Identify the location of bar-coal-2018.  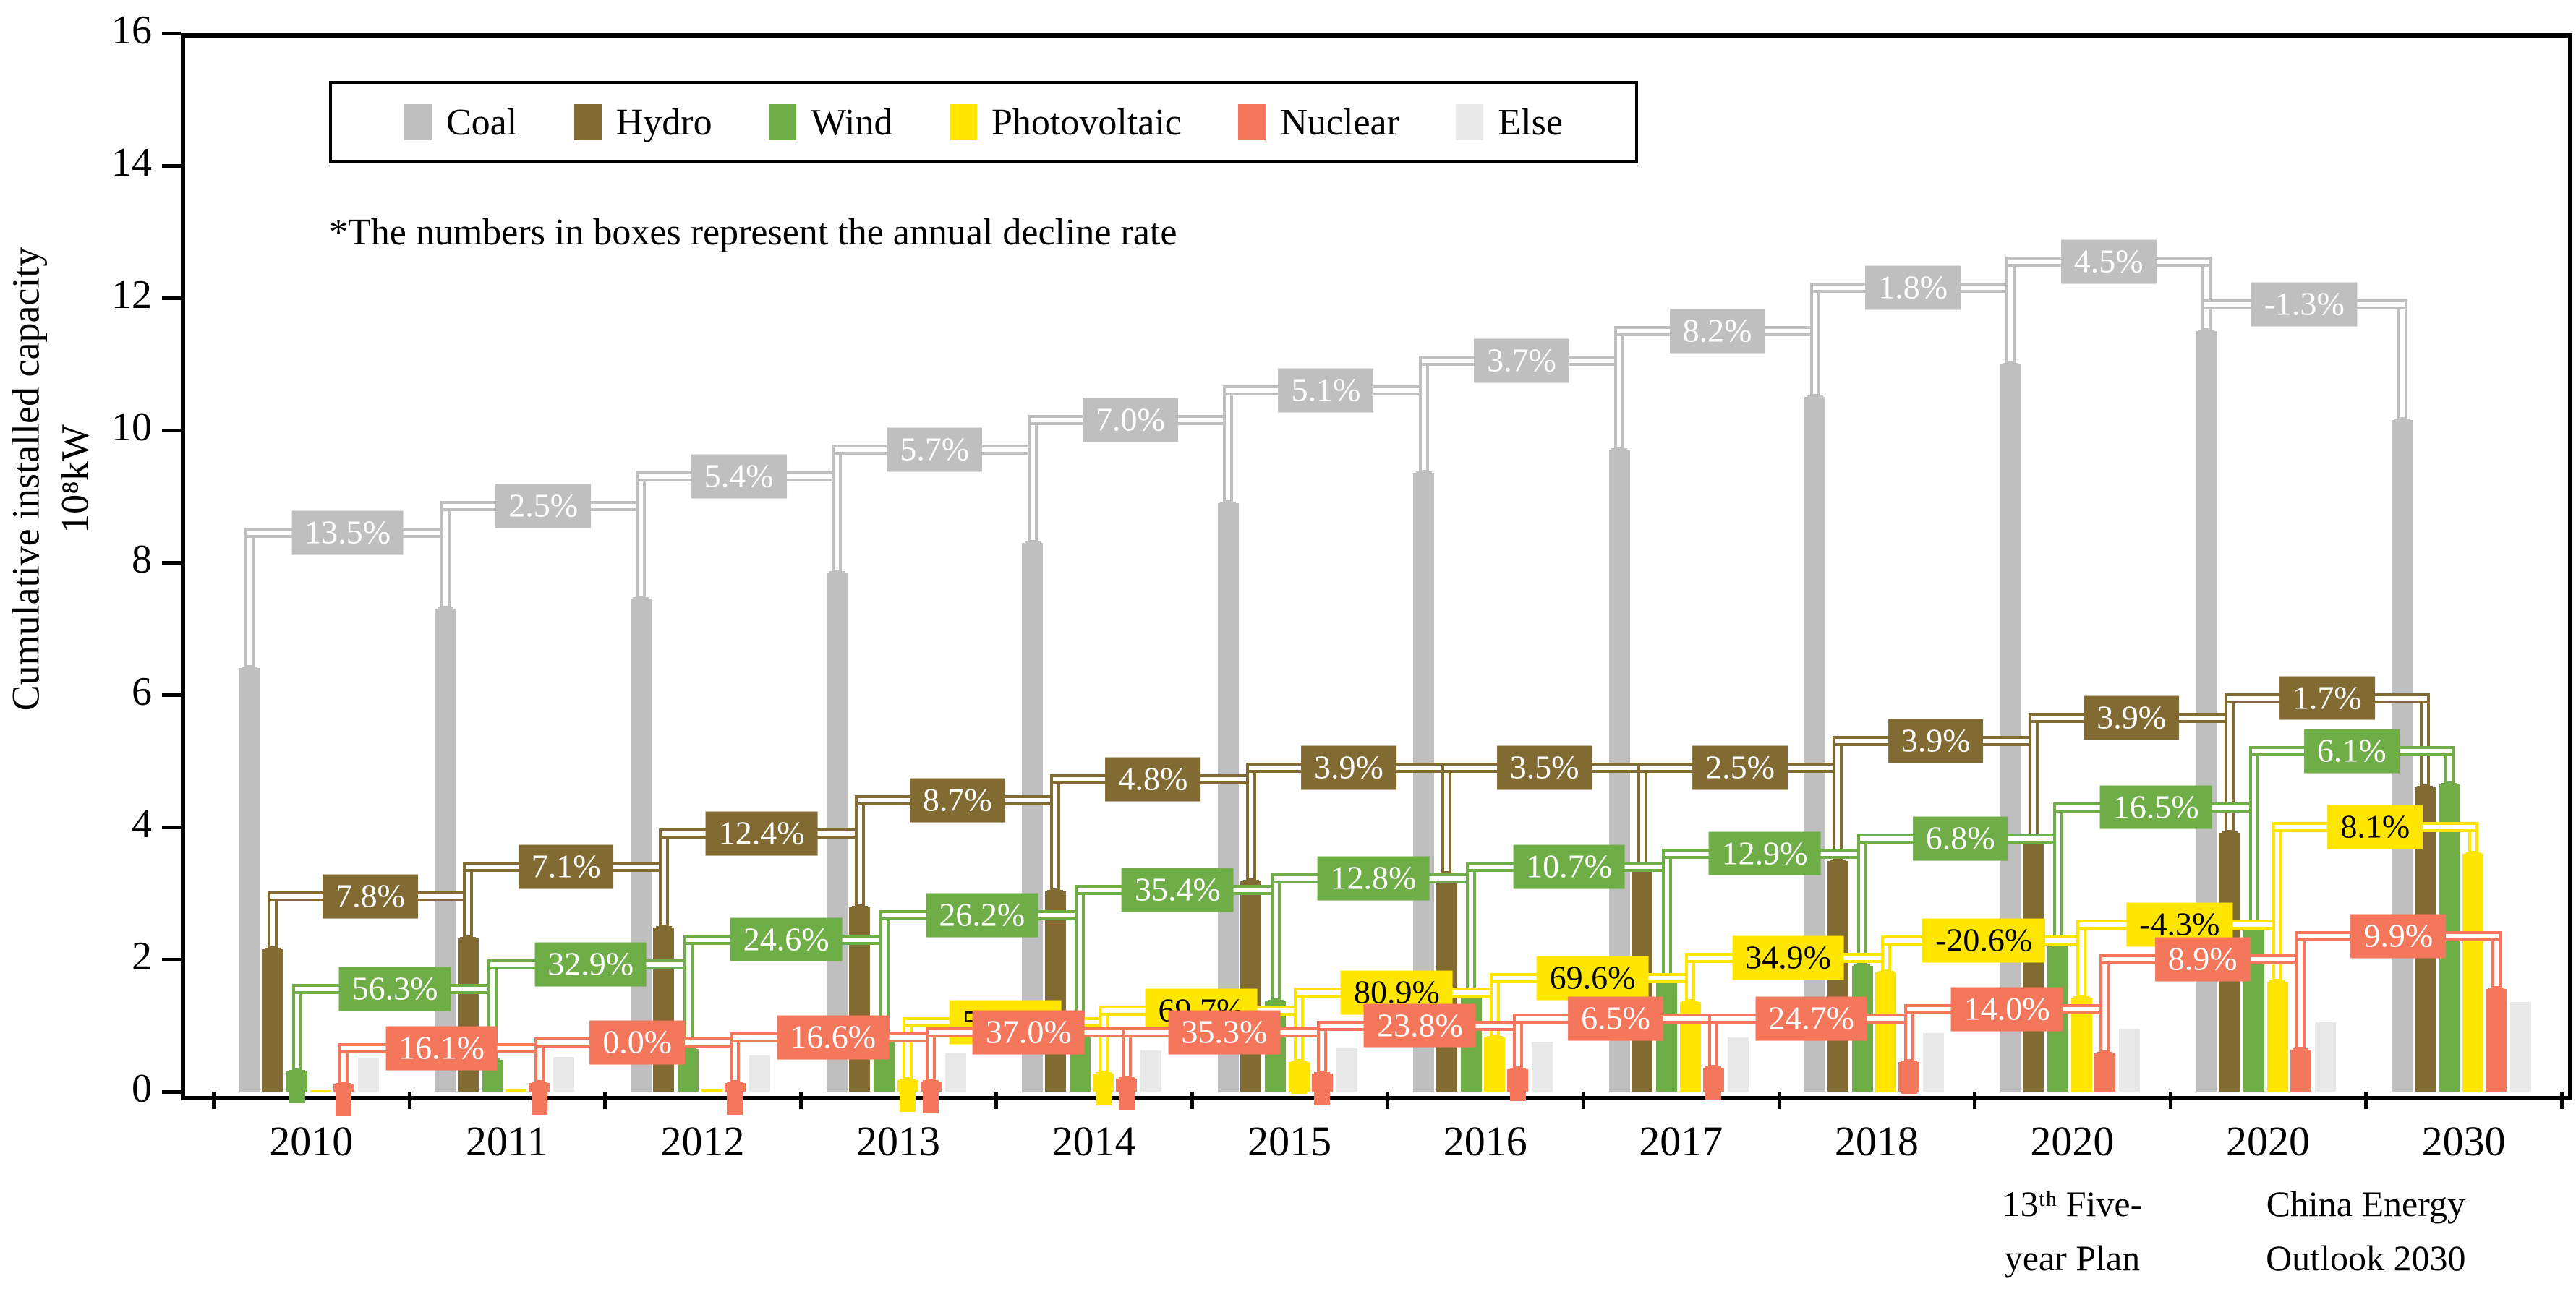
(1815, 744).